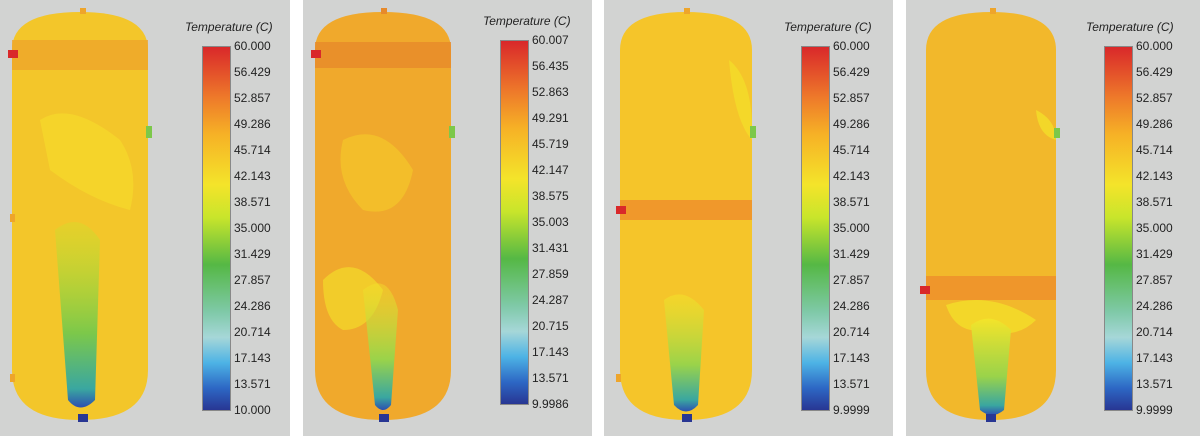  Describe the element at coordinates (550, 404) in the screenshot. I see `tick-label: 9.9986` at that location.